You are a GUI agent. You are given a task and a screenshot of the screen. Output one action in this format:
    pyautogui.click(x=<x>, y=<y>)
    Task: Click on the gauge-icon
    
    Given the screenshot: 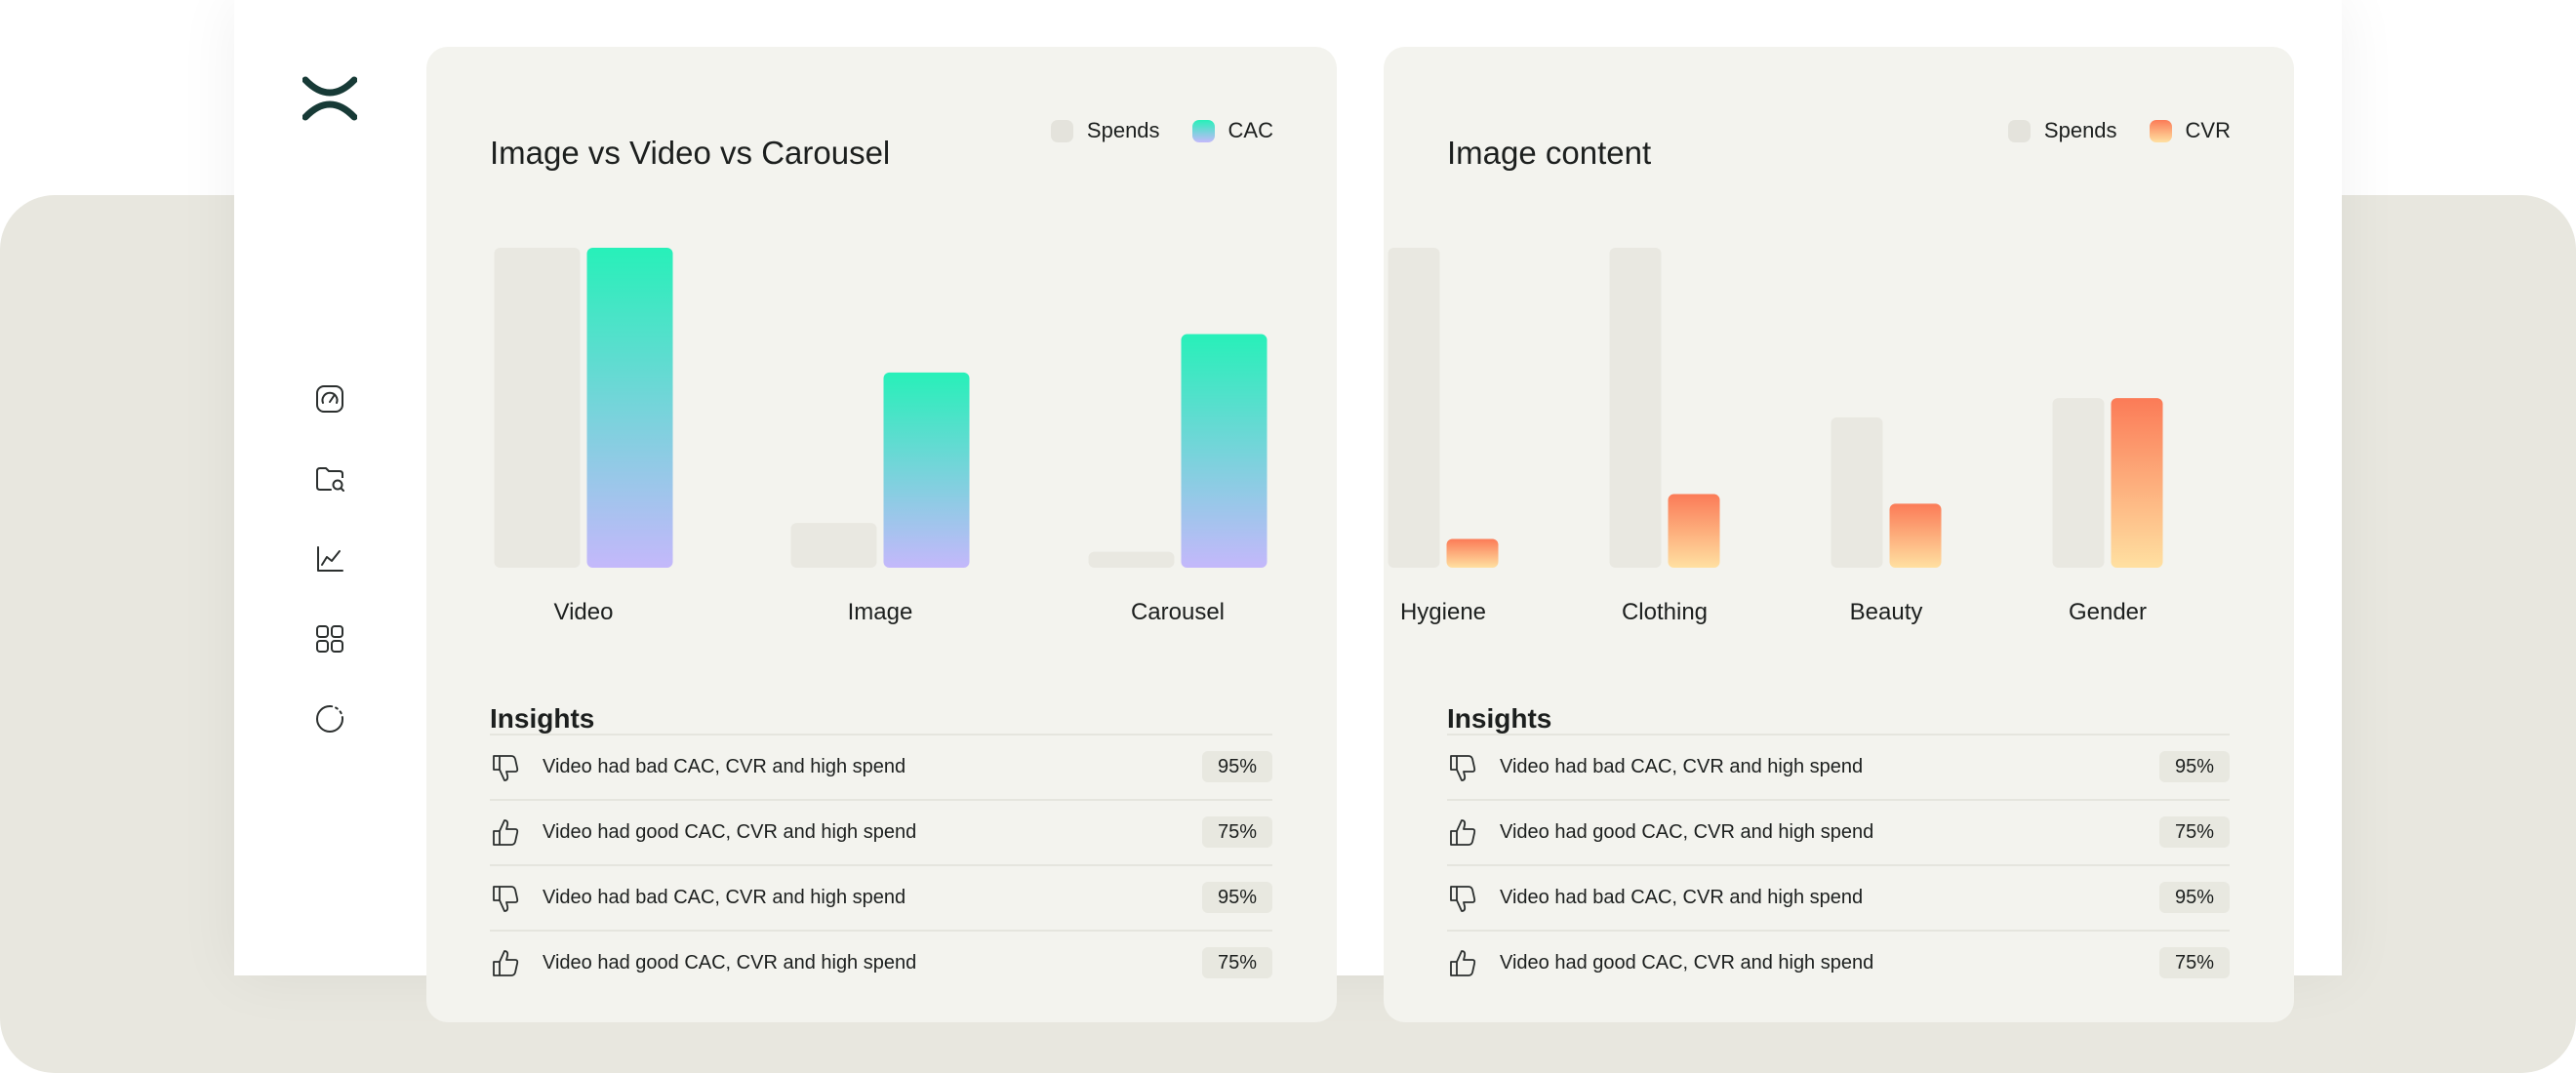 What is the action you would take?
    pyautogui.click(x=329, y=399)
    